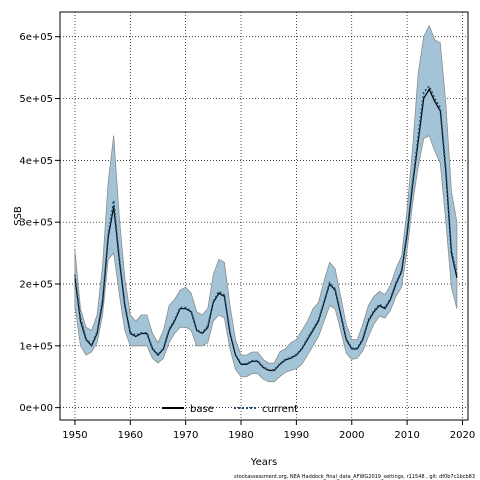  I want to click on x-axis-title: Years, so click(263, 462).